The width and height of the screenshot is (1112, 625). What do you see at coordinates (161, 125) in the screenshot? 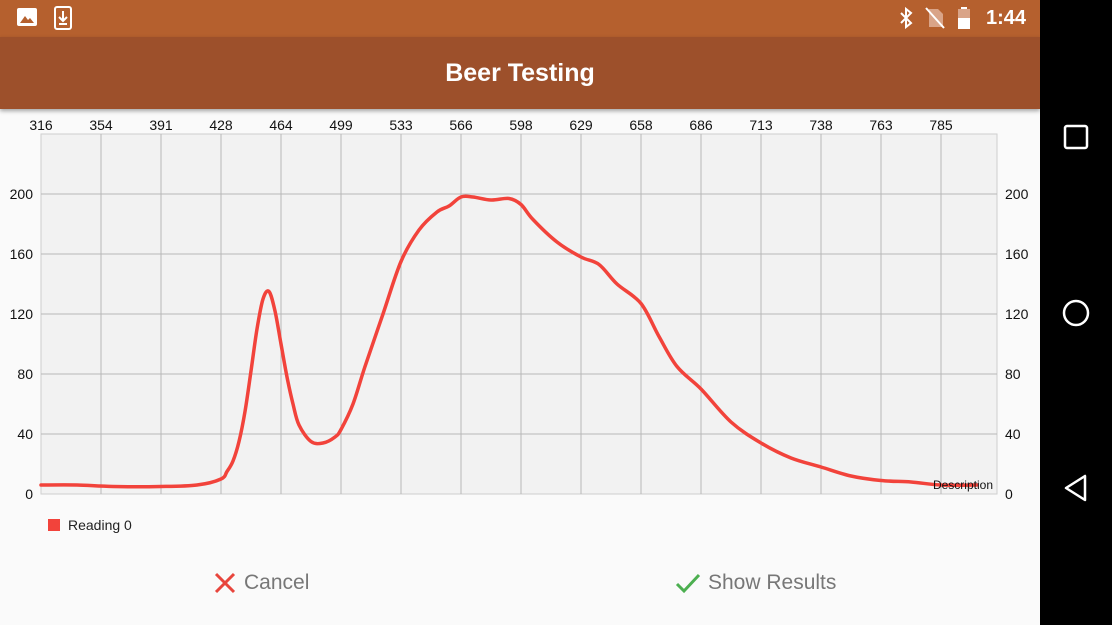
I see `x-tick-label: 391` at bounding box center [161, 125].